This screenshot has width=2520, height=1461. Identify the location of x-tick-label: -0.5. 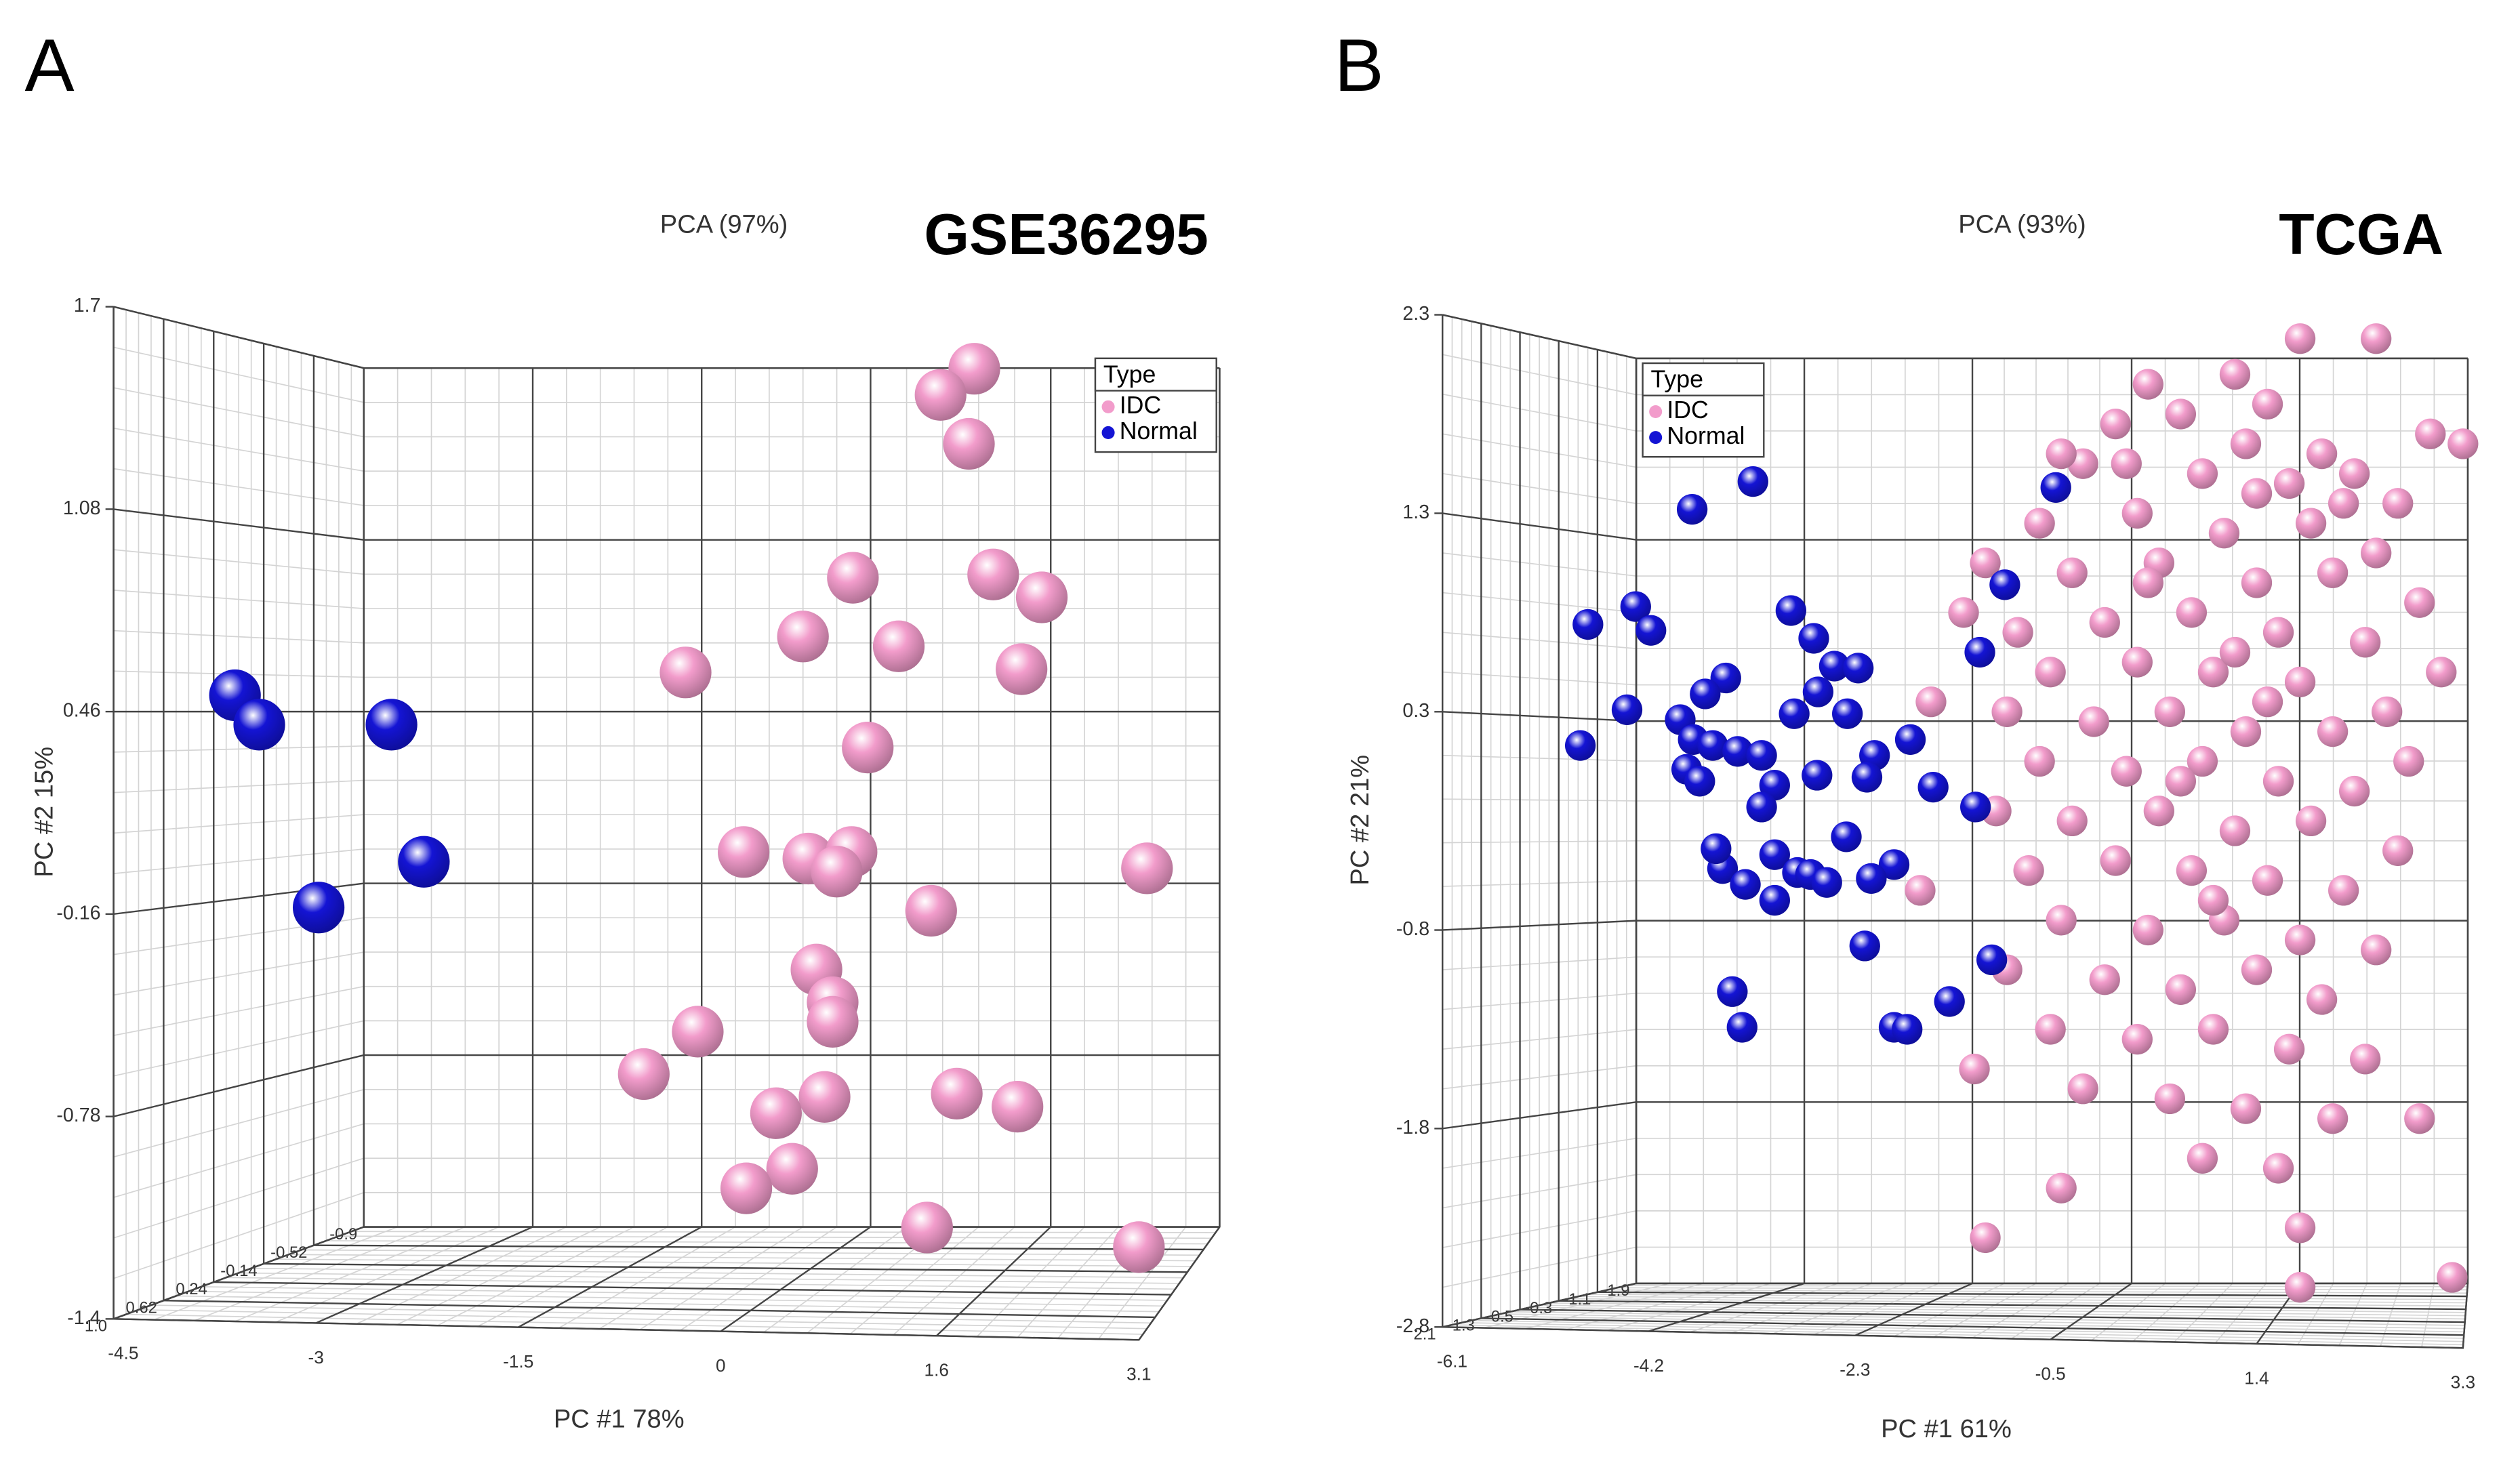
(2050, 1373).